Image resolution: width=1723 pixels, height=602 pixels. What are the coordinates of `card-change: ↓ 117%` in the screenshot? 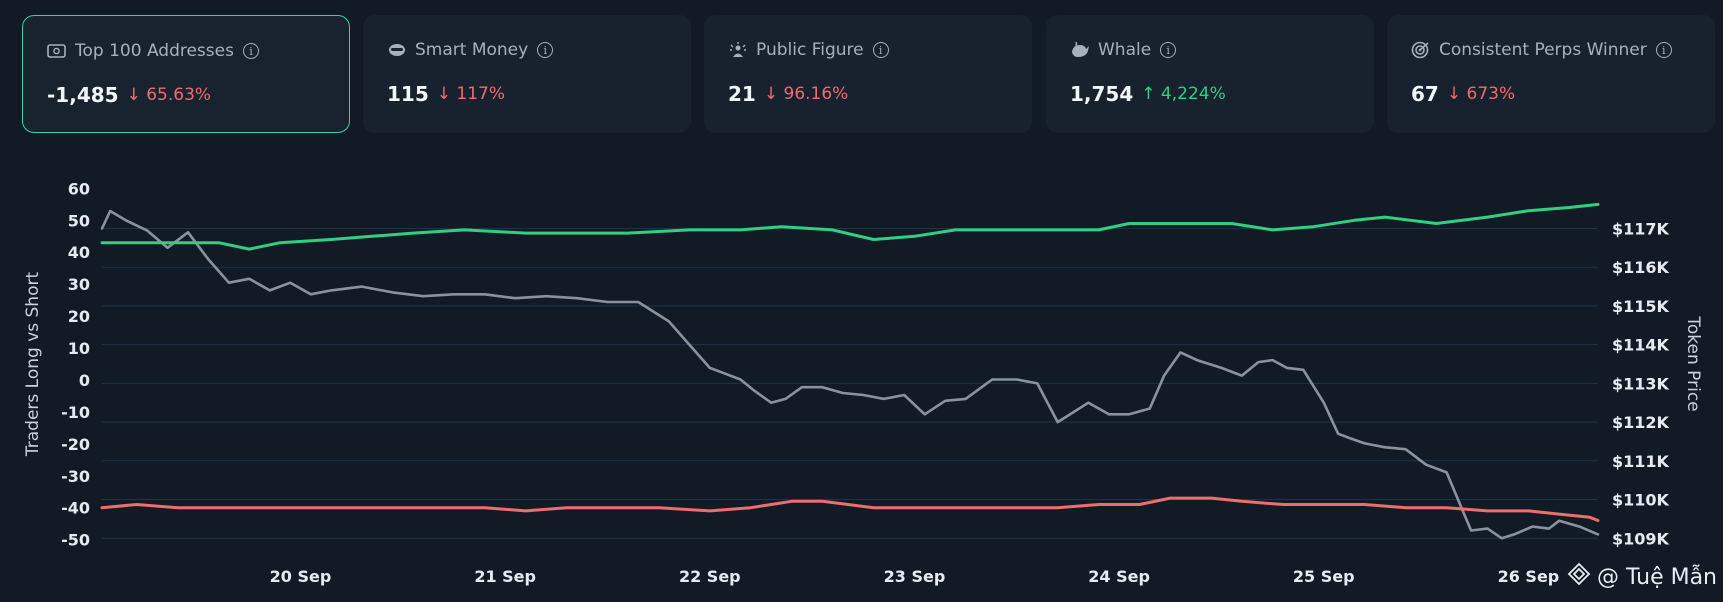 It's located at (471, 94).